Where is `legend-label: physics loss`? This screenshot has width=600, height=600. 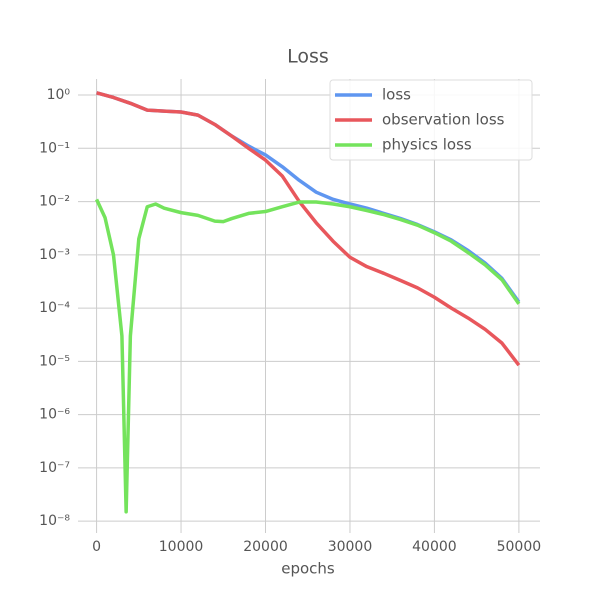 legend-label: physics loss is located at coordinates (427, 145).